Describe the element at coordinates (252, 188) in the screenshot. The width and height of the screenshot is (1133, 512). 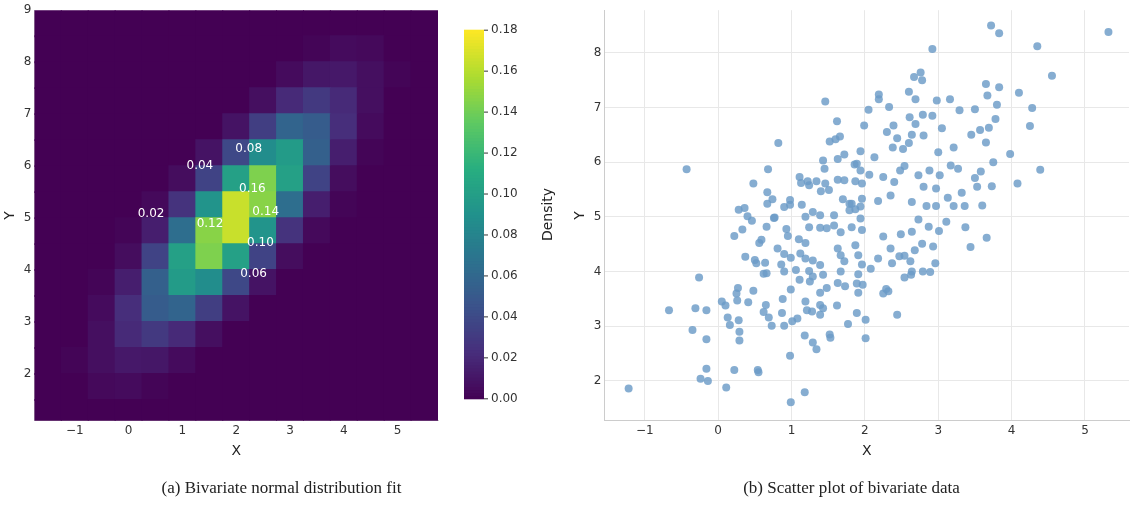
I see `annotation: 0.16` at that location.